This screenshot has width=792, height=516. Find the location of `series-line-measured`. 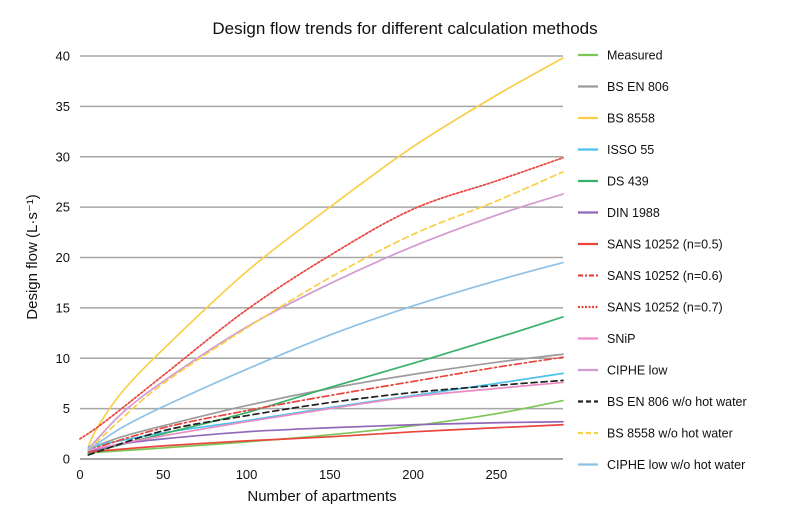

series-line-measured is located at coordinates (325, 426).